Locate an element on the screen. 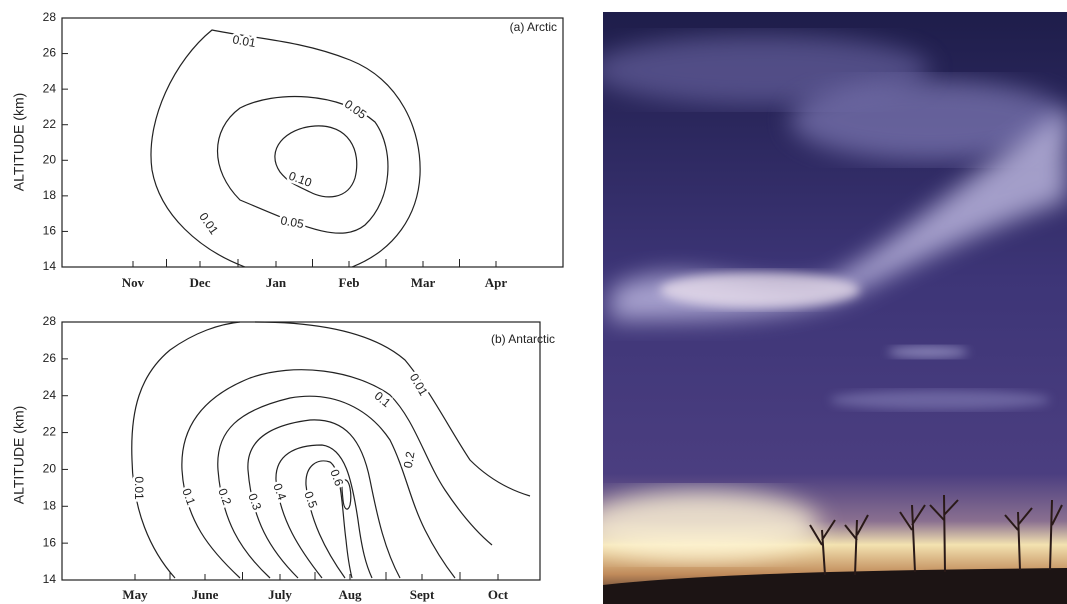 This screenshot has width=1067, height=604. x-tick-label: May is located at coordinates (135, 594).